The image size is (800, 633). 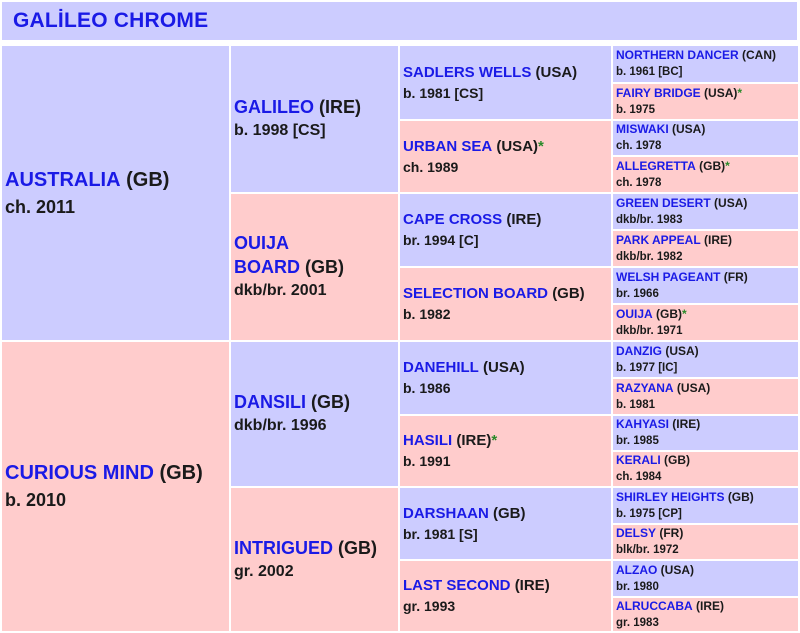 What do you see at coordinates (467, 72) in the screenshot?
I see `sss-name-link: SADLERS WELLS` at bounding box center [467, 72].